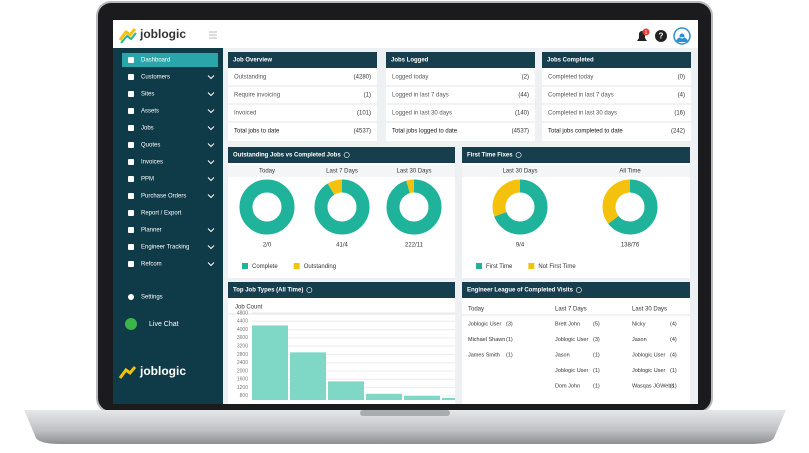 The height and width of the screenshot is (453, 809). What do you see at coordinates (242, 363) in the screenshot?
I see `y-tick-label: 2400` at bounding box center [242, 363].